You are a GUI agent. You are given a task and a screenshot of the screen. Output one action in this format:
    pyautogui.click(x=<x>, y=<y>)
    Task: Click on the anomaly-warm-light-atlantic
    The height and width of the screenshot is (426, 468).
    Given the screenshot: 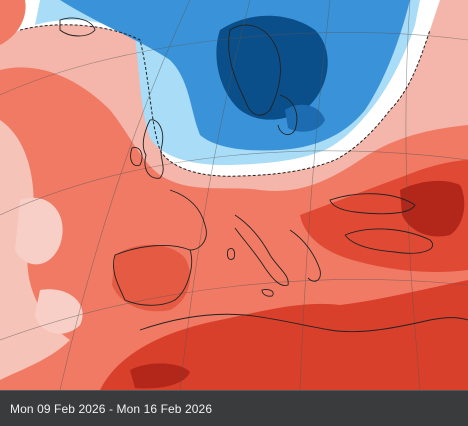 What is the action you would take?
    pyautogui.click(x=35, y=250)
    